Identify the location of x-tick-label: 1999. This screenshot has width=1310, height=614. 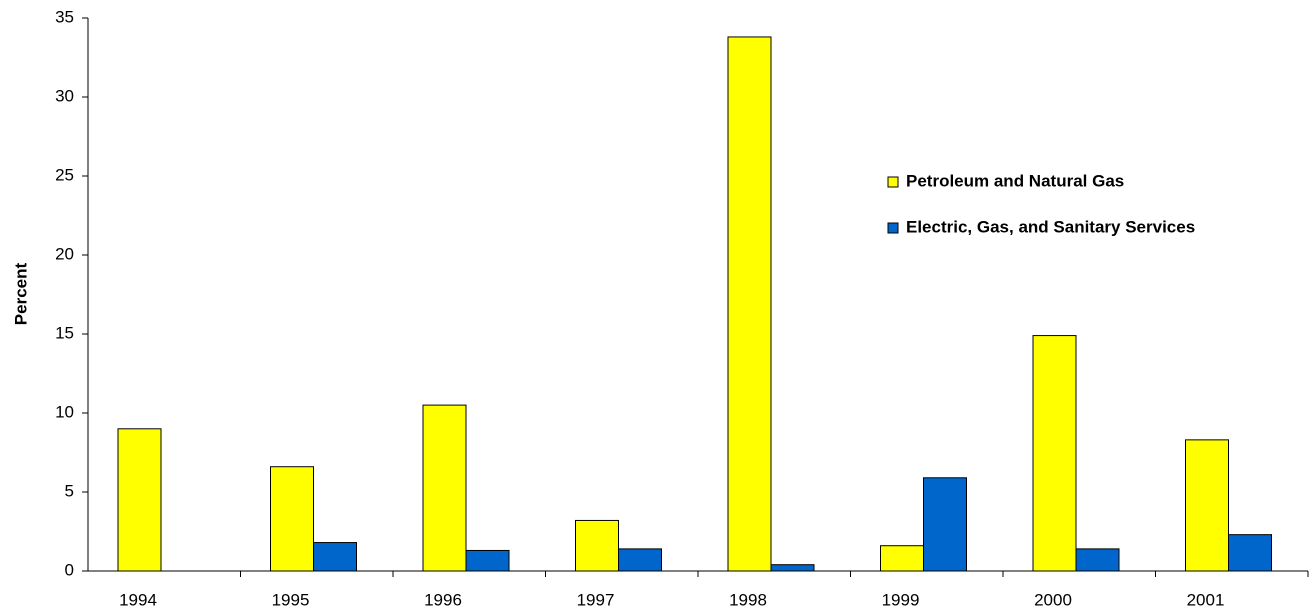
(901, 599).